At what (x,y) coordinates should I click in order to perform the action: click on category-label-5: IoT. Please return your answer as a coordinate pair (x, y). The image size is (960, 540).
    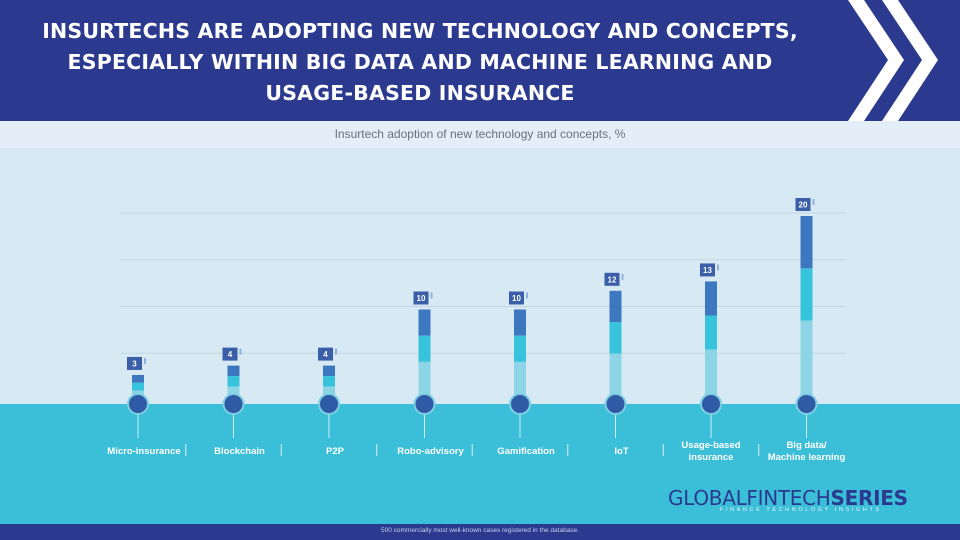
    Looking at the image, I should click on (621, 451).